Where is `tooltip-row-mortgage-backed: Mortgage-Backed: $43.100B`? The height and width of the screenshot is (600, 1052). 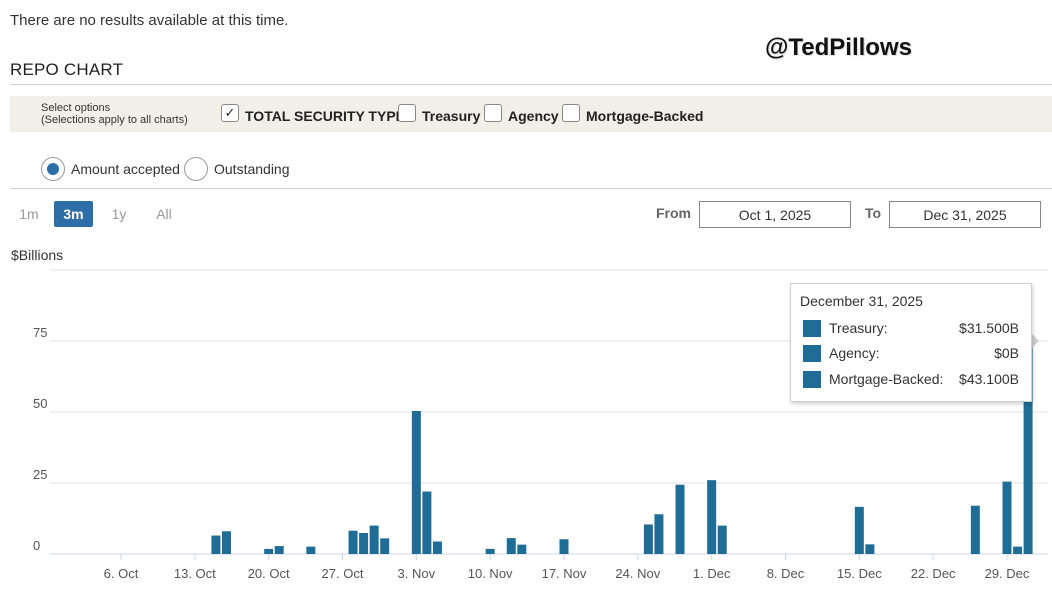
tooltip-row-mortgage-backed: Mortgage-Backed: $43.100B is located at coordinates (911, 379).